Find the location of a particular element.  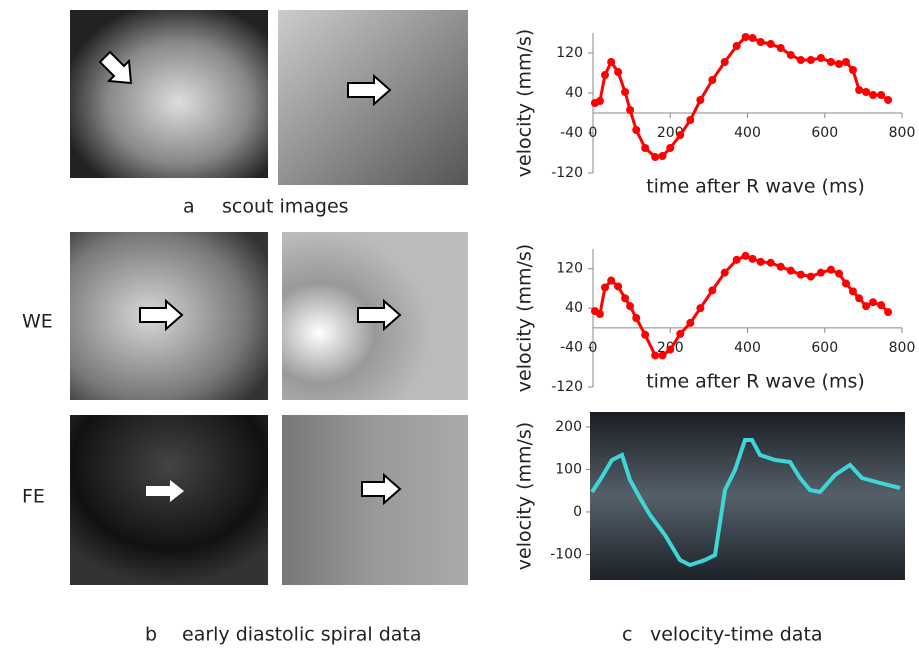

panel-letter: a is located at coordinates (189, 207).